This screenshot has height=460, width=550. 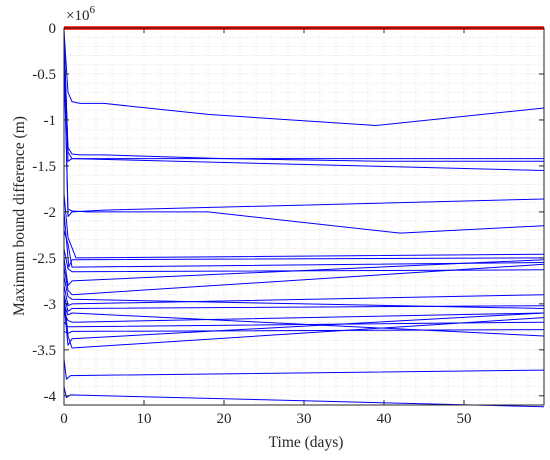 I want to click on y-tick-label: -3, so click(x=50, y=305).